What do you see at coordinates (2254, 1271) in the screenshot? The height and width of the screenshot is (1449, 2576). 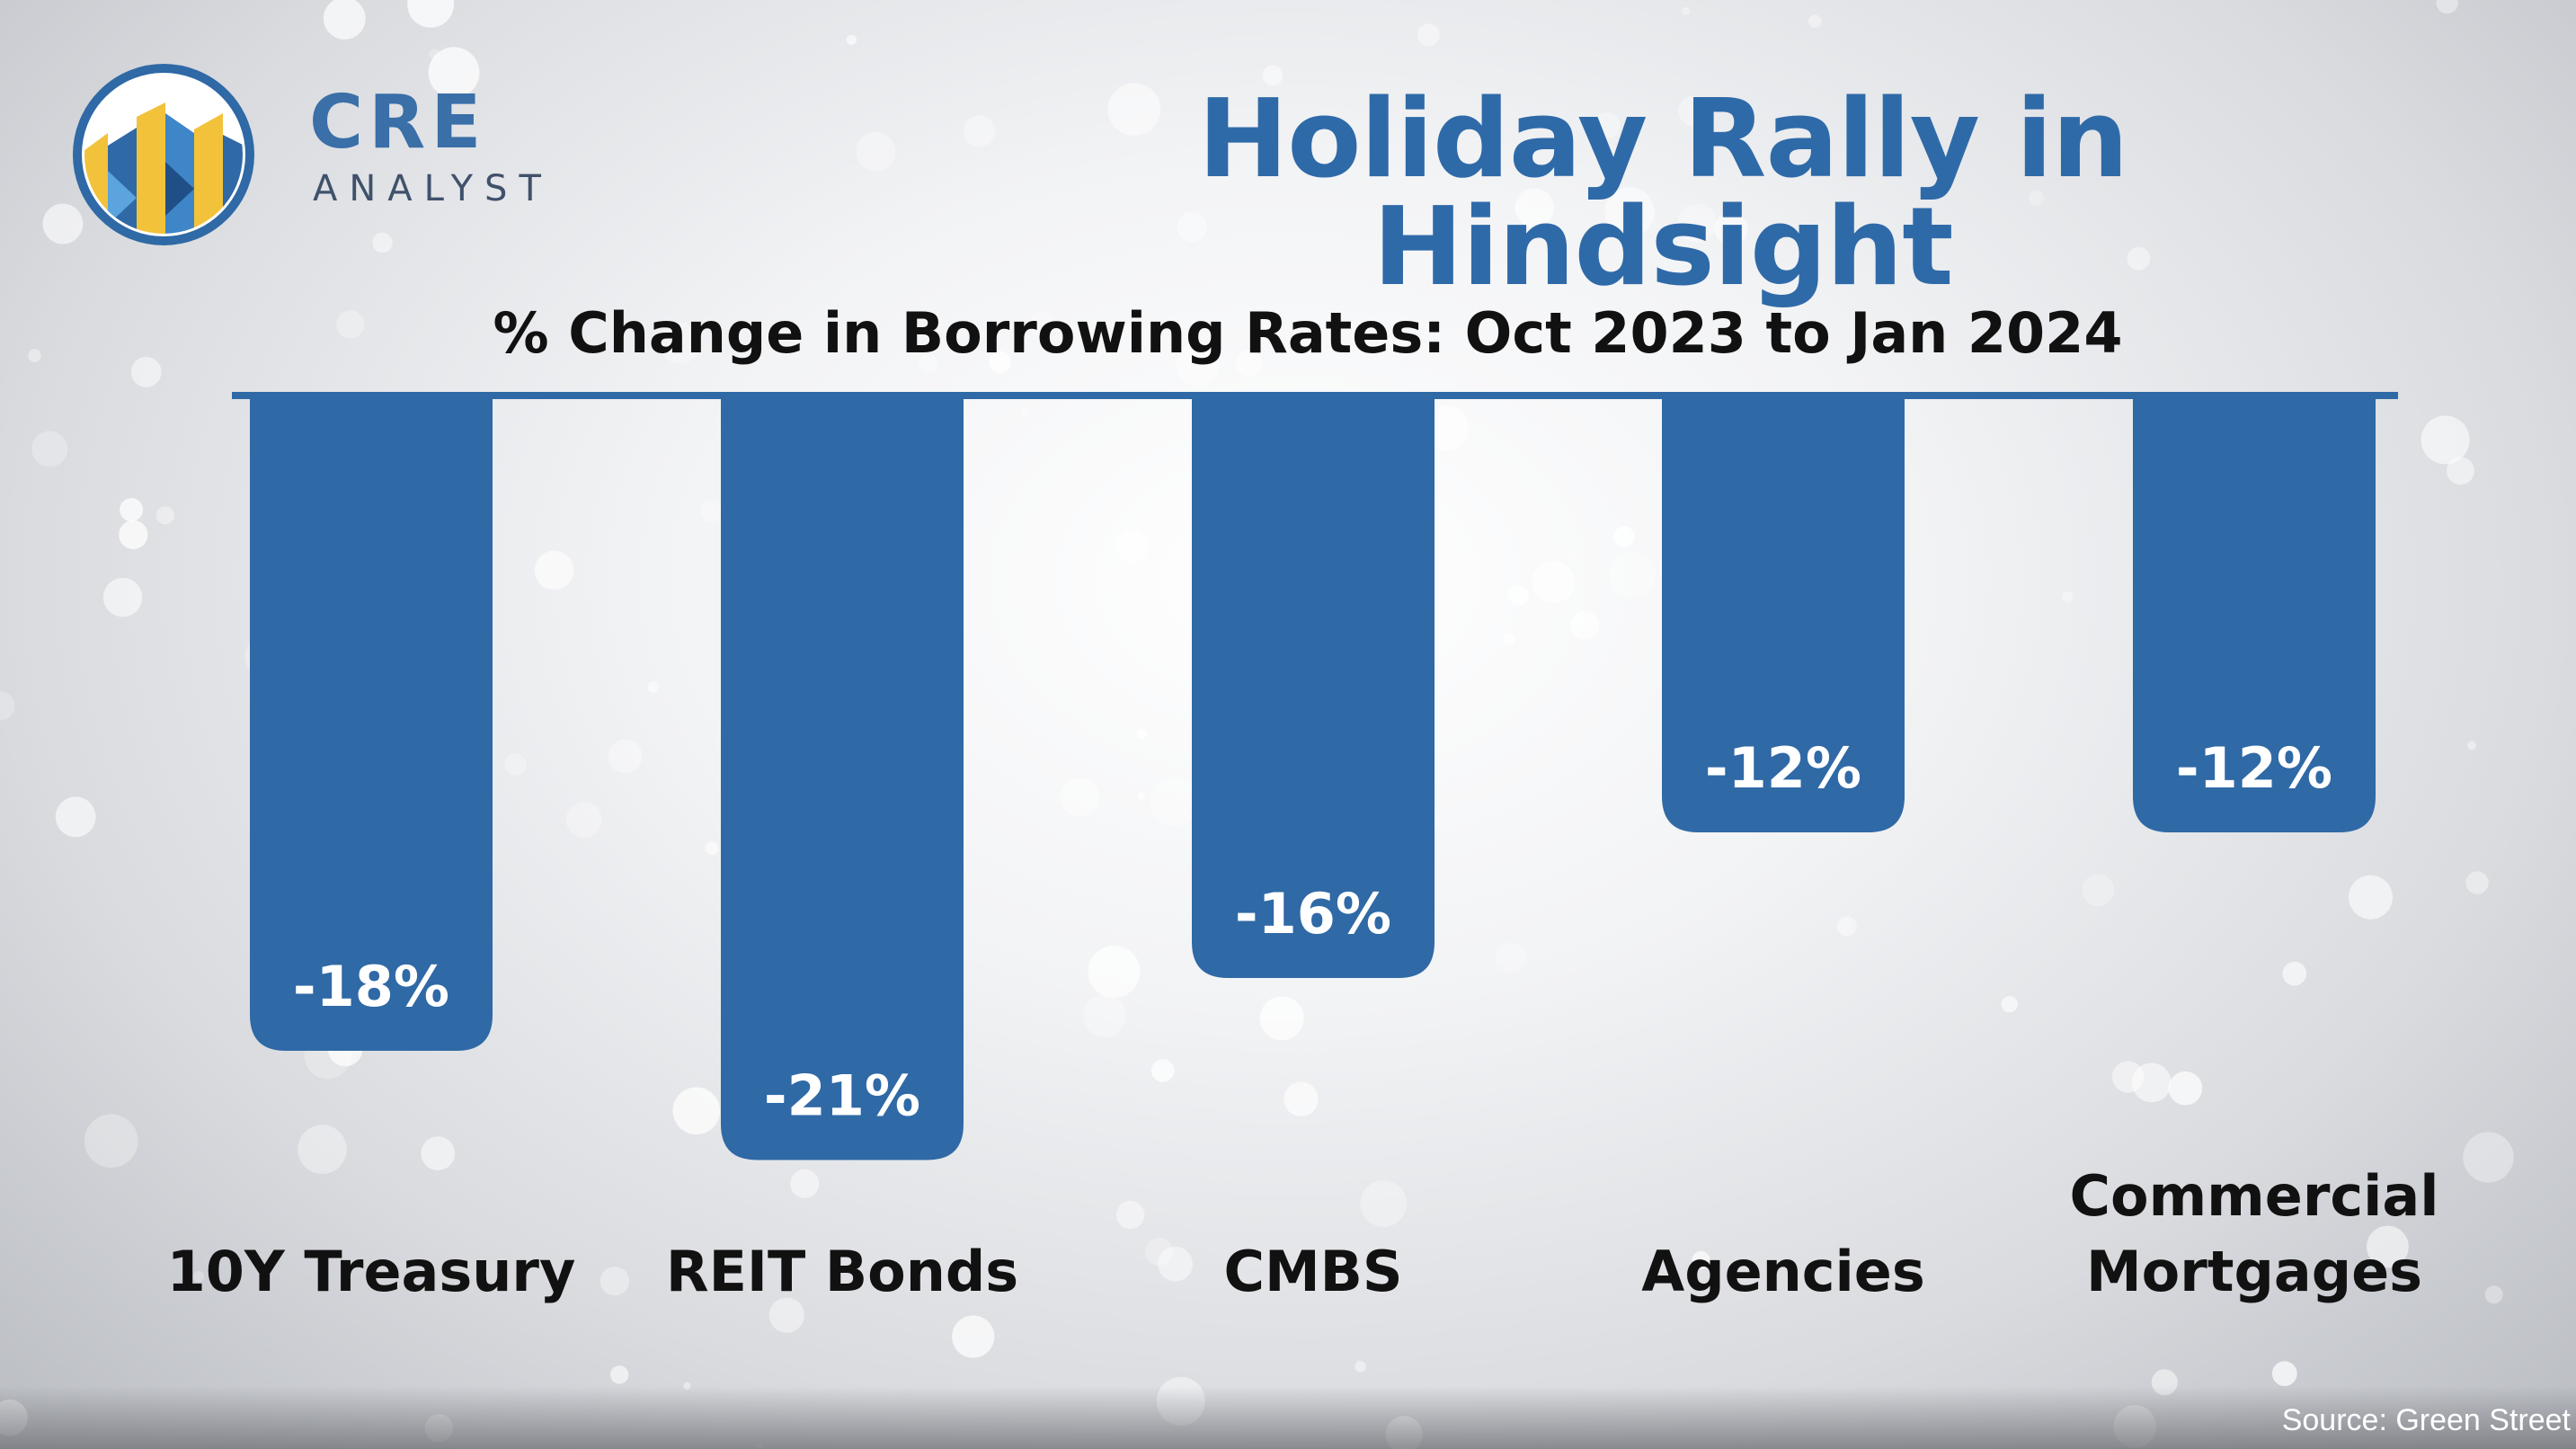 I see `category-label: Mortgages` at bounding box center [2254, 1271].